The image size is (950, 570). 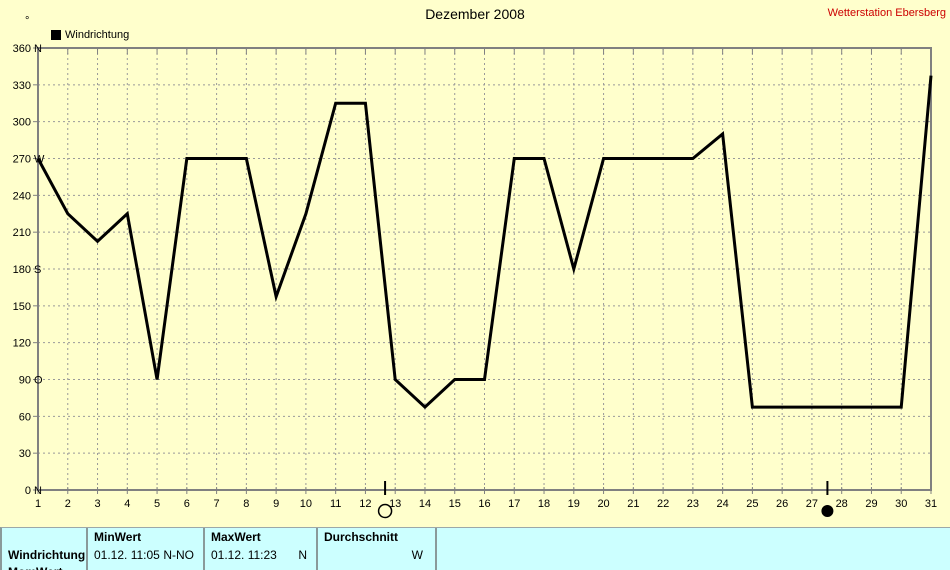 What do you see at coordinates (544, 504) in the screenshot?
I see `x-axis-label: 18` at bounding box center [544, 504].